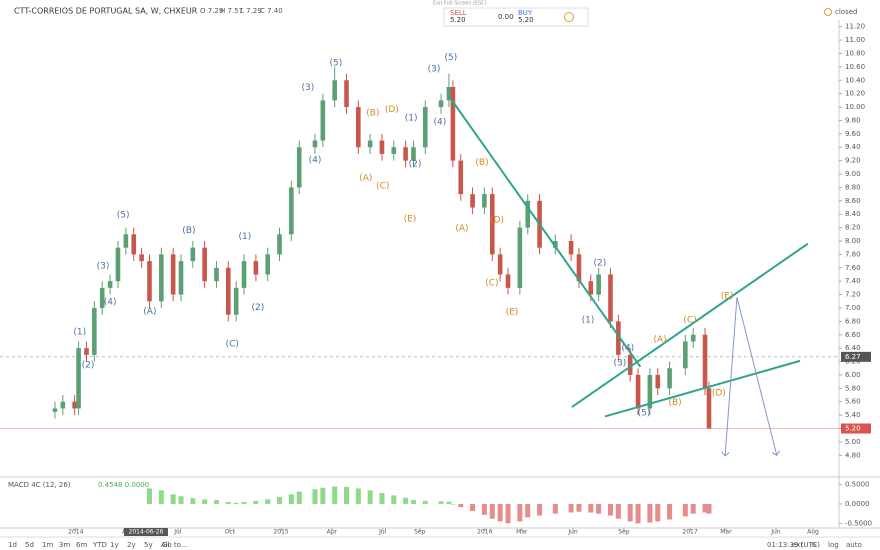 The width and height of the screenshot is (880, 550). Describe the element at coordinates (458, 13) in the screenshot. I see `sell-label: SELL` at that location.